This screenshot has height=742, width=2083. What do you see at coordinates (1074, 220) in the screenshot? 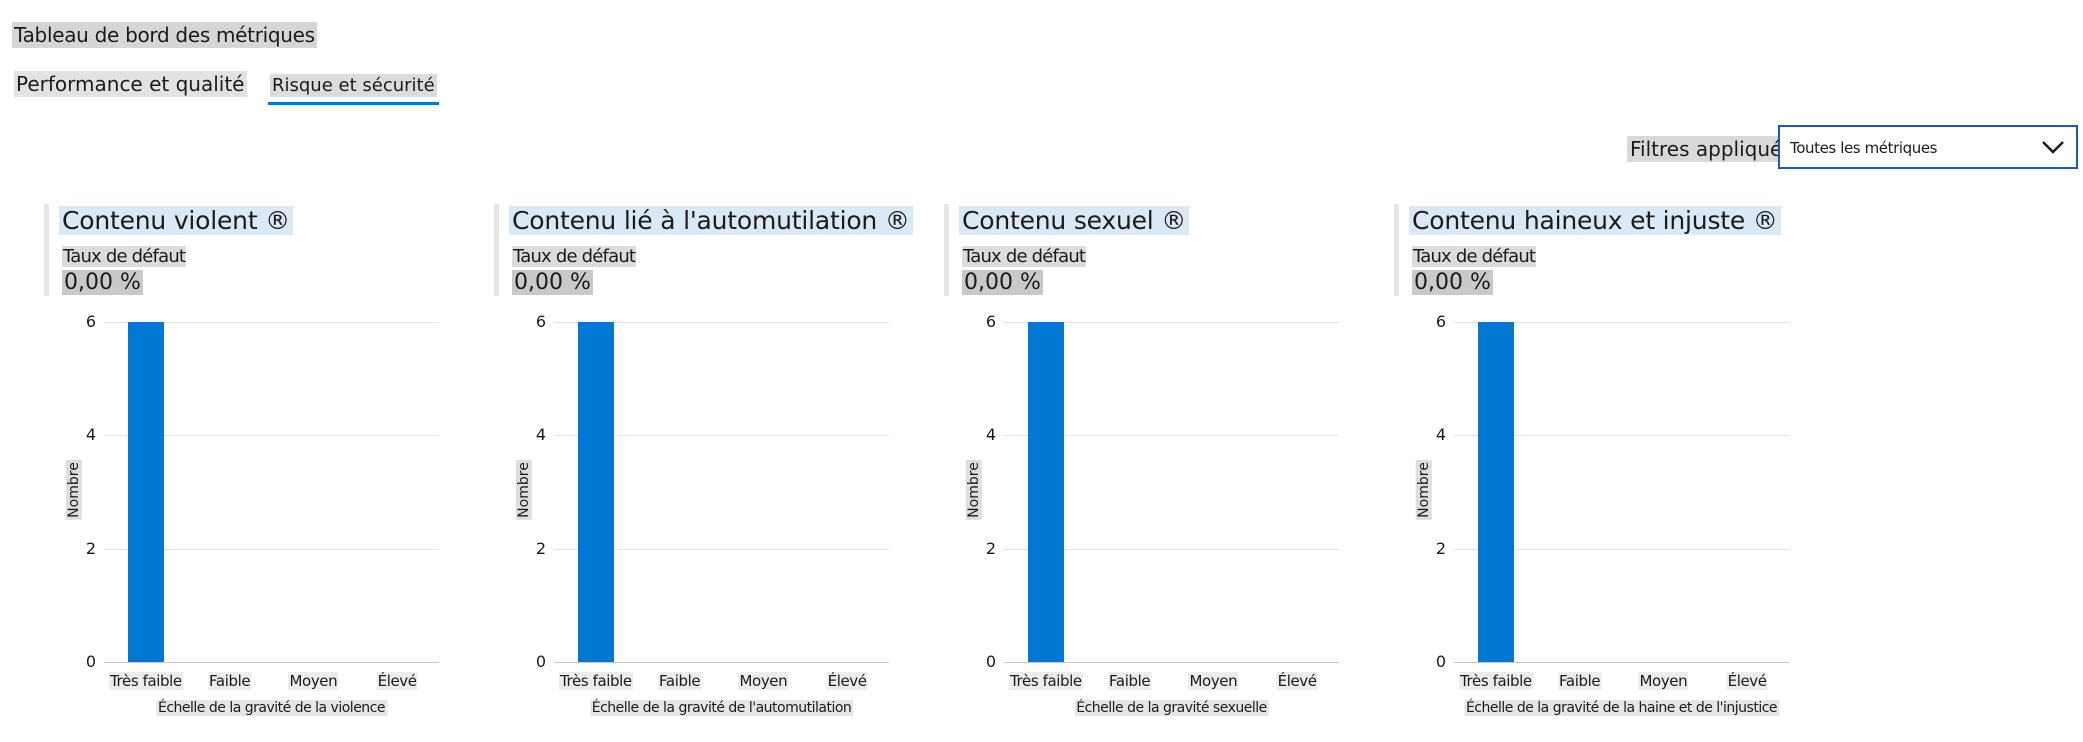
I see `card-title: Contenu sexuel ®` at bounding box center [1074, 220].